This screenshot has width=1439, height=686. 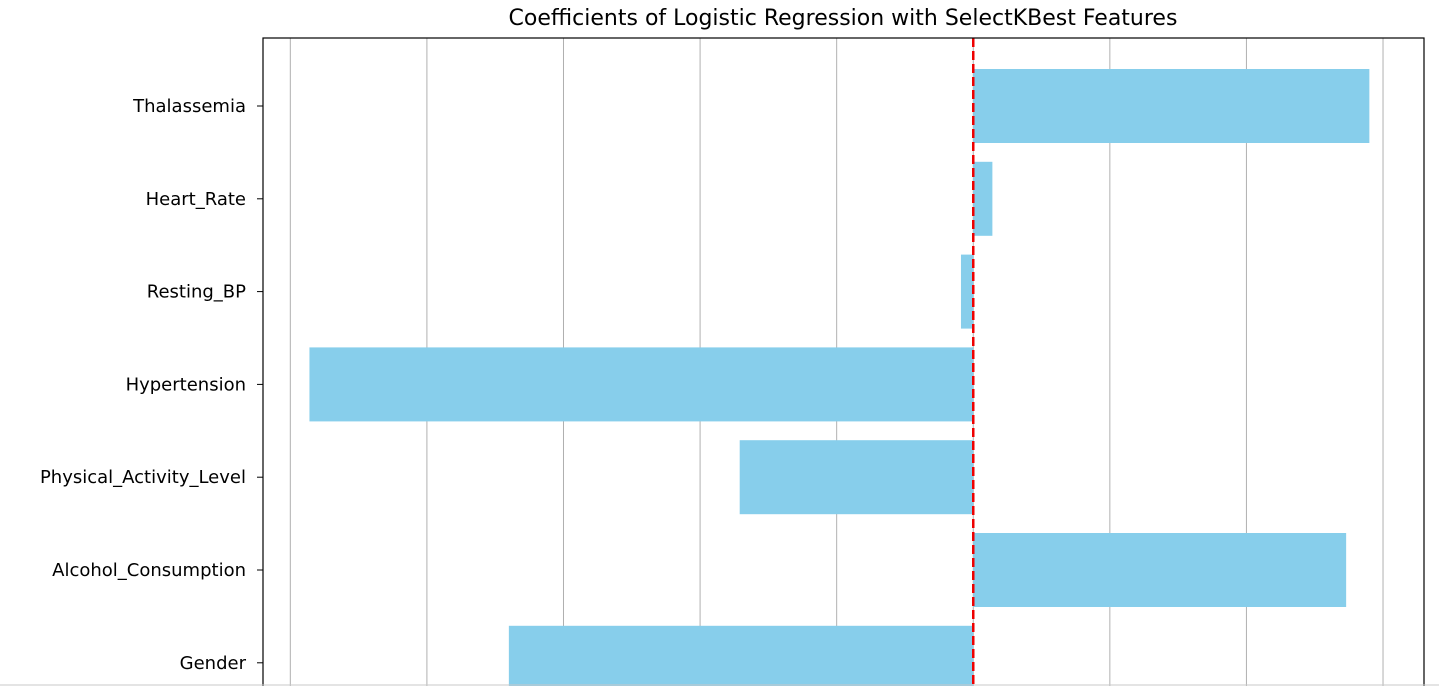 I want to click on y-tick-label: Alcohol_Consumption, so click(x=149, y=570).